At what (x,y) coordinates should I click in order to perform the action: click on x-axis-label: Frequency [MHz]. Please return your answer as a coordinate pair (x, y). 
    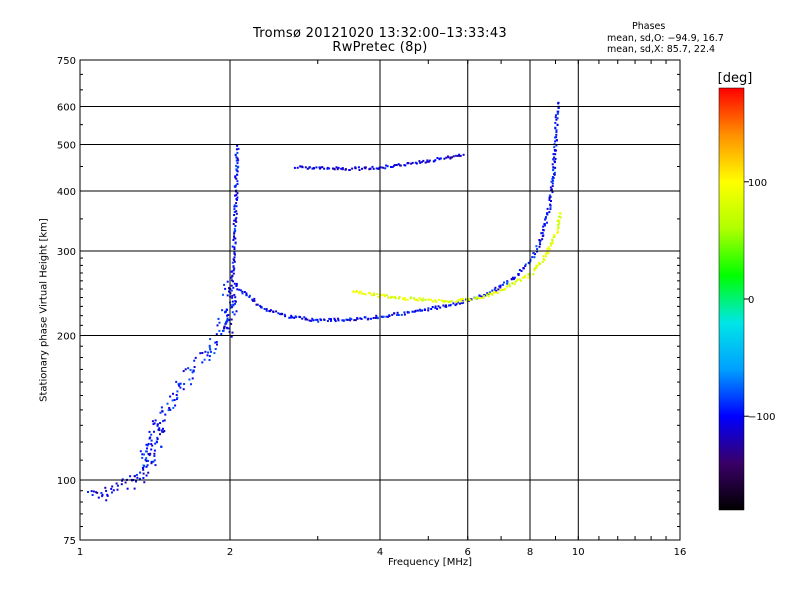
    Looking at the image, I should click on (430, 562).